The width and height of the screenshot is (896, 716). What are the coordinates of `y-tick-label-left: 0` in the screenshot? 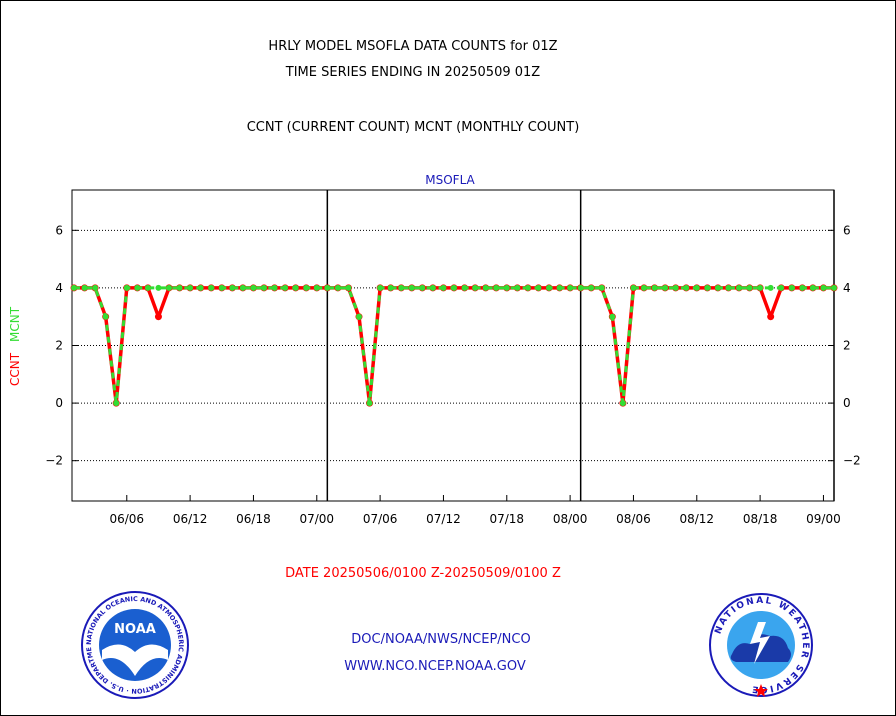 It's located at (59, 403).